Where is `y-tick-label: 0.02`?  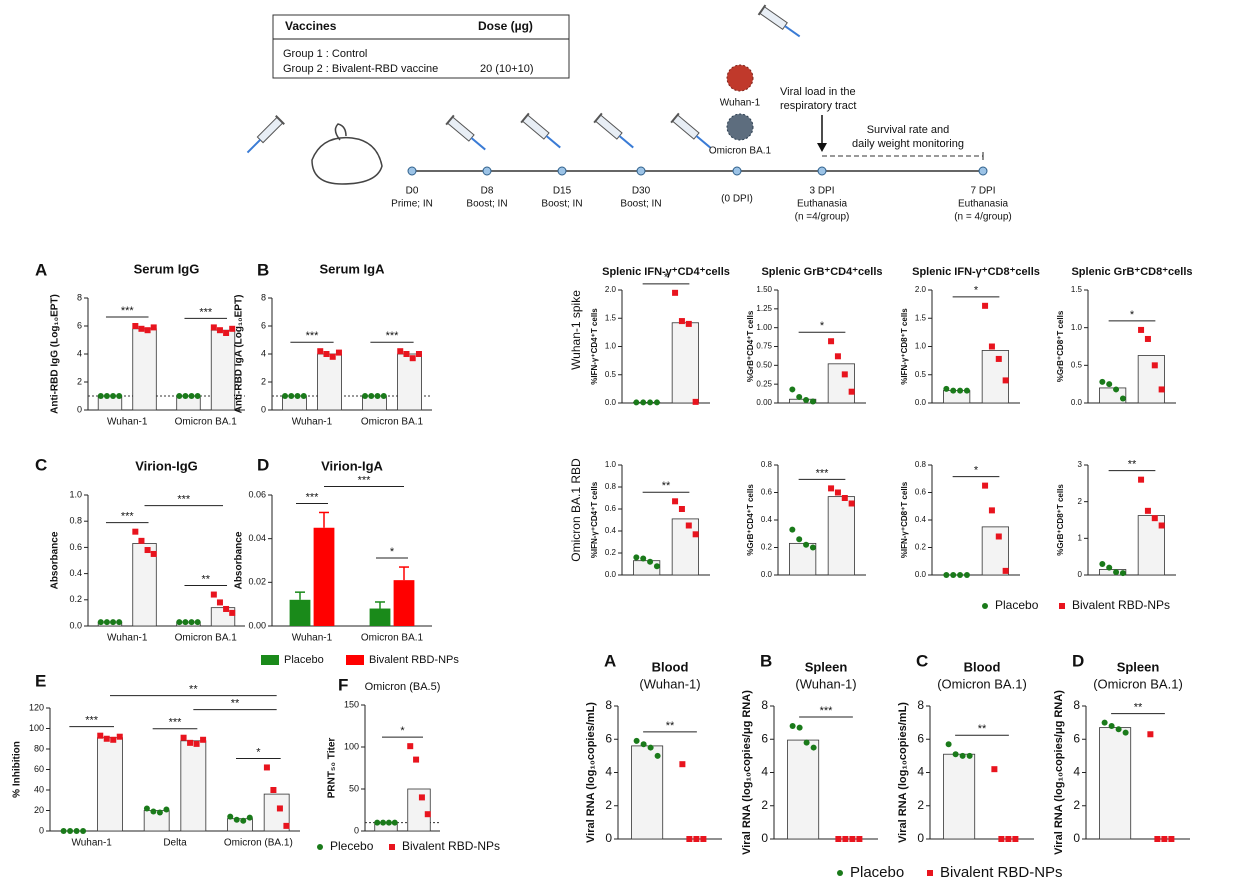 y-tick-label: 0.02 is located at coordinates (257, 582).